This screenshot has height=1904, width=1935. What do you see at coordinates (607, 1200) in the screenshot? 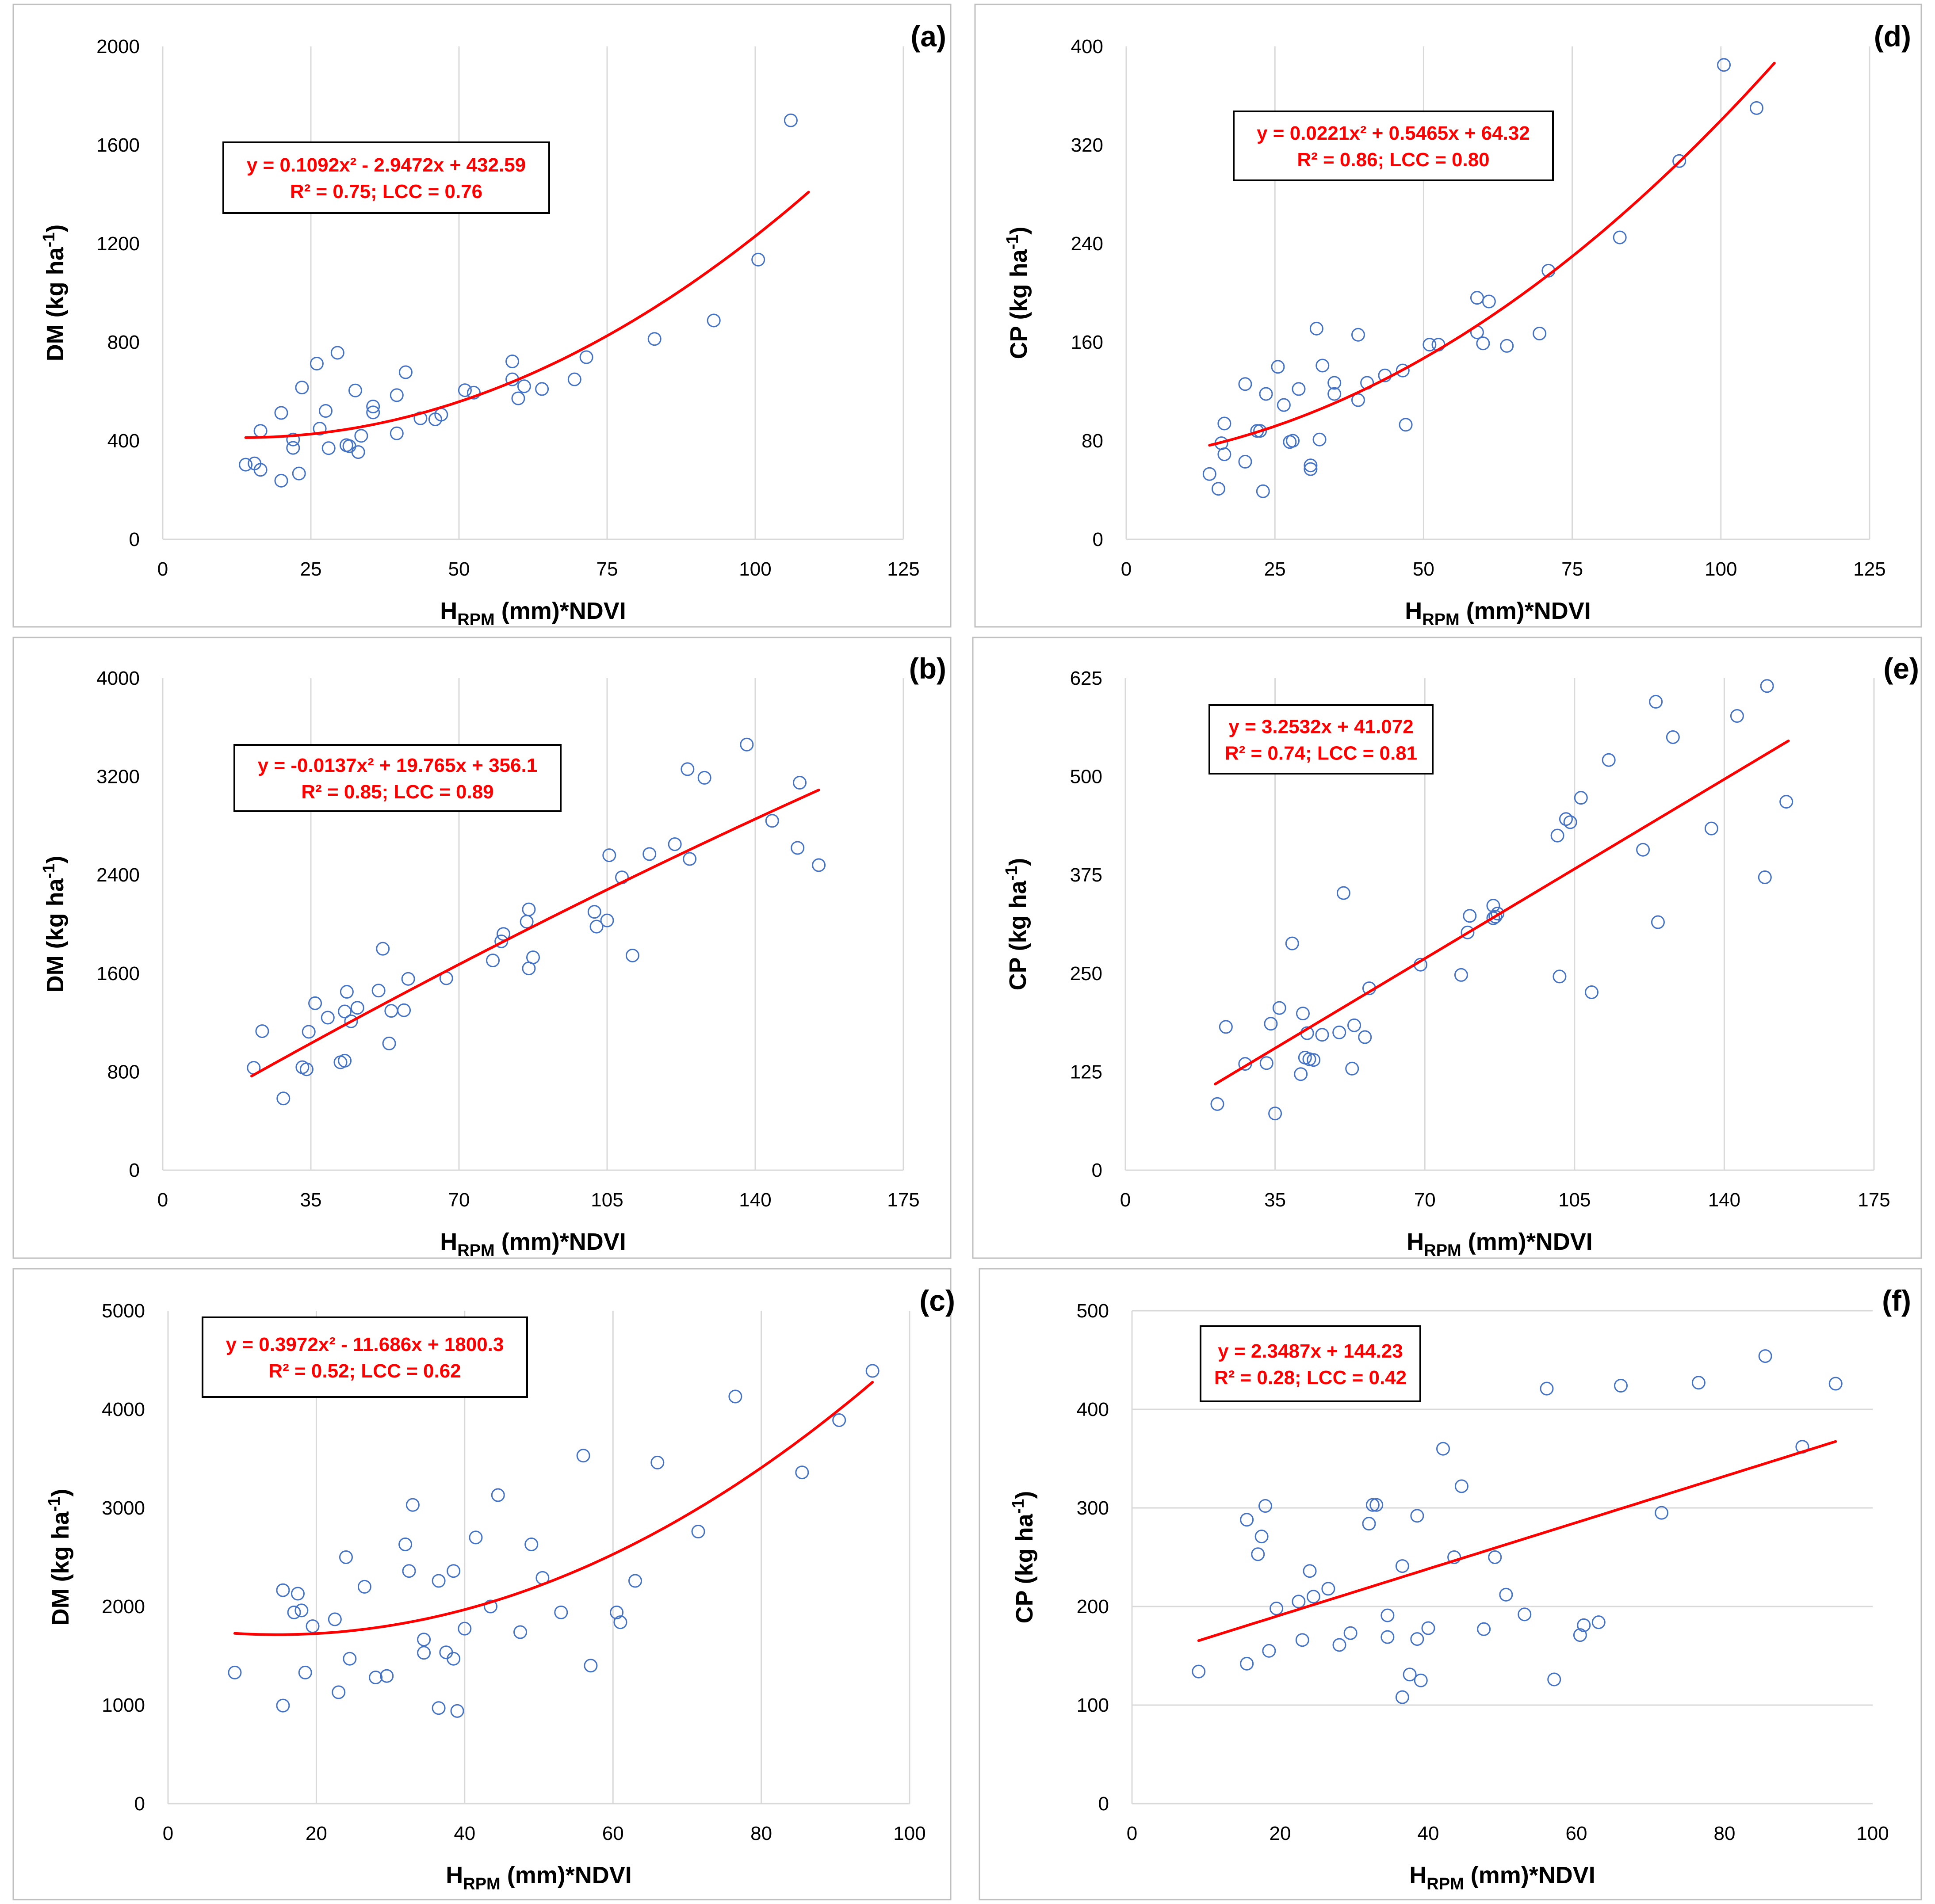
I see `x-tick-label: 105` at bounding box center [607, 1200].